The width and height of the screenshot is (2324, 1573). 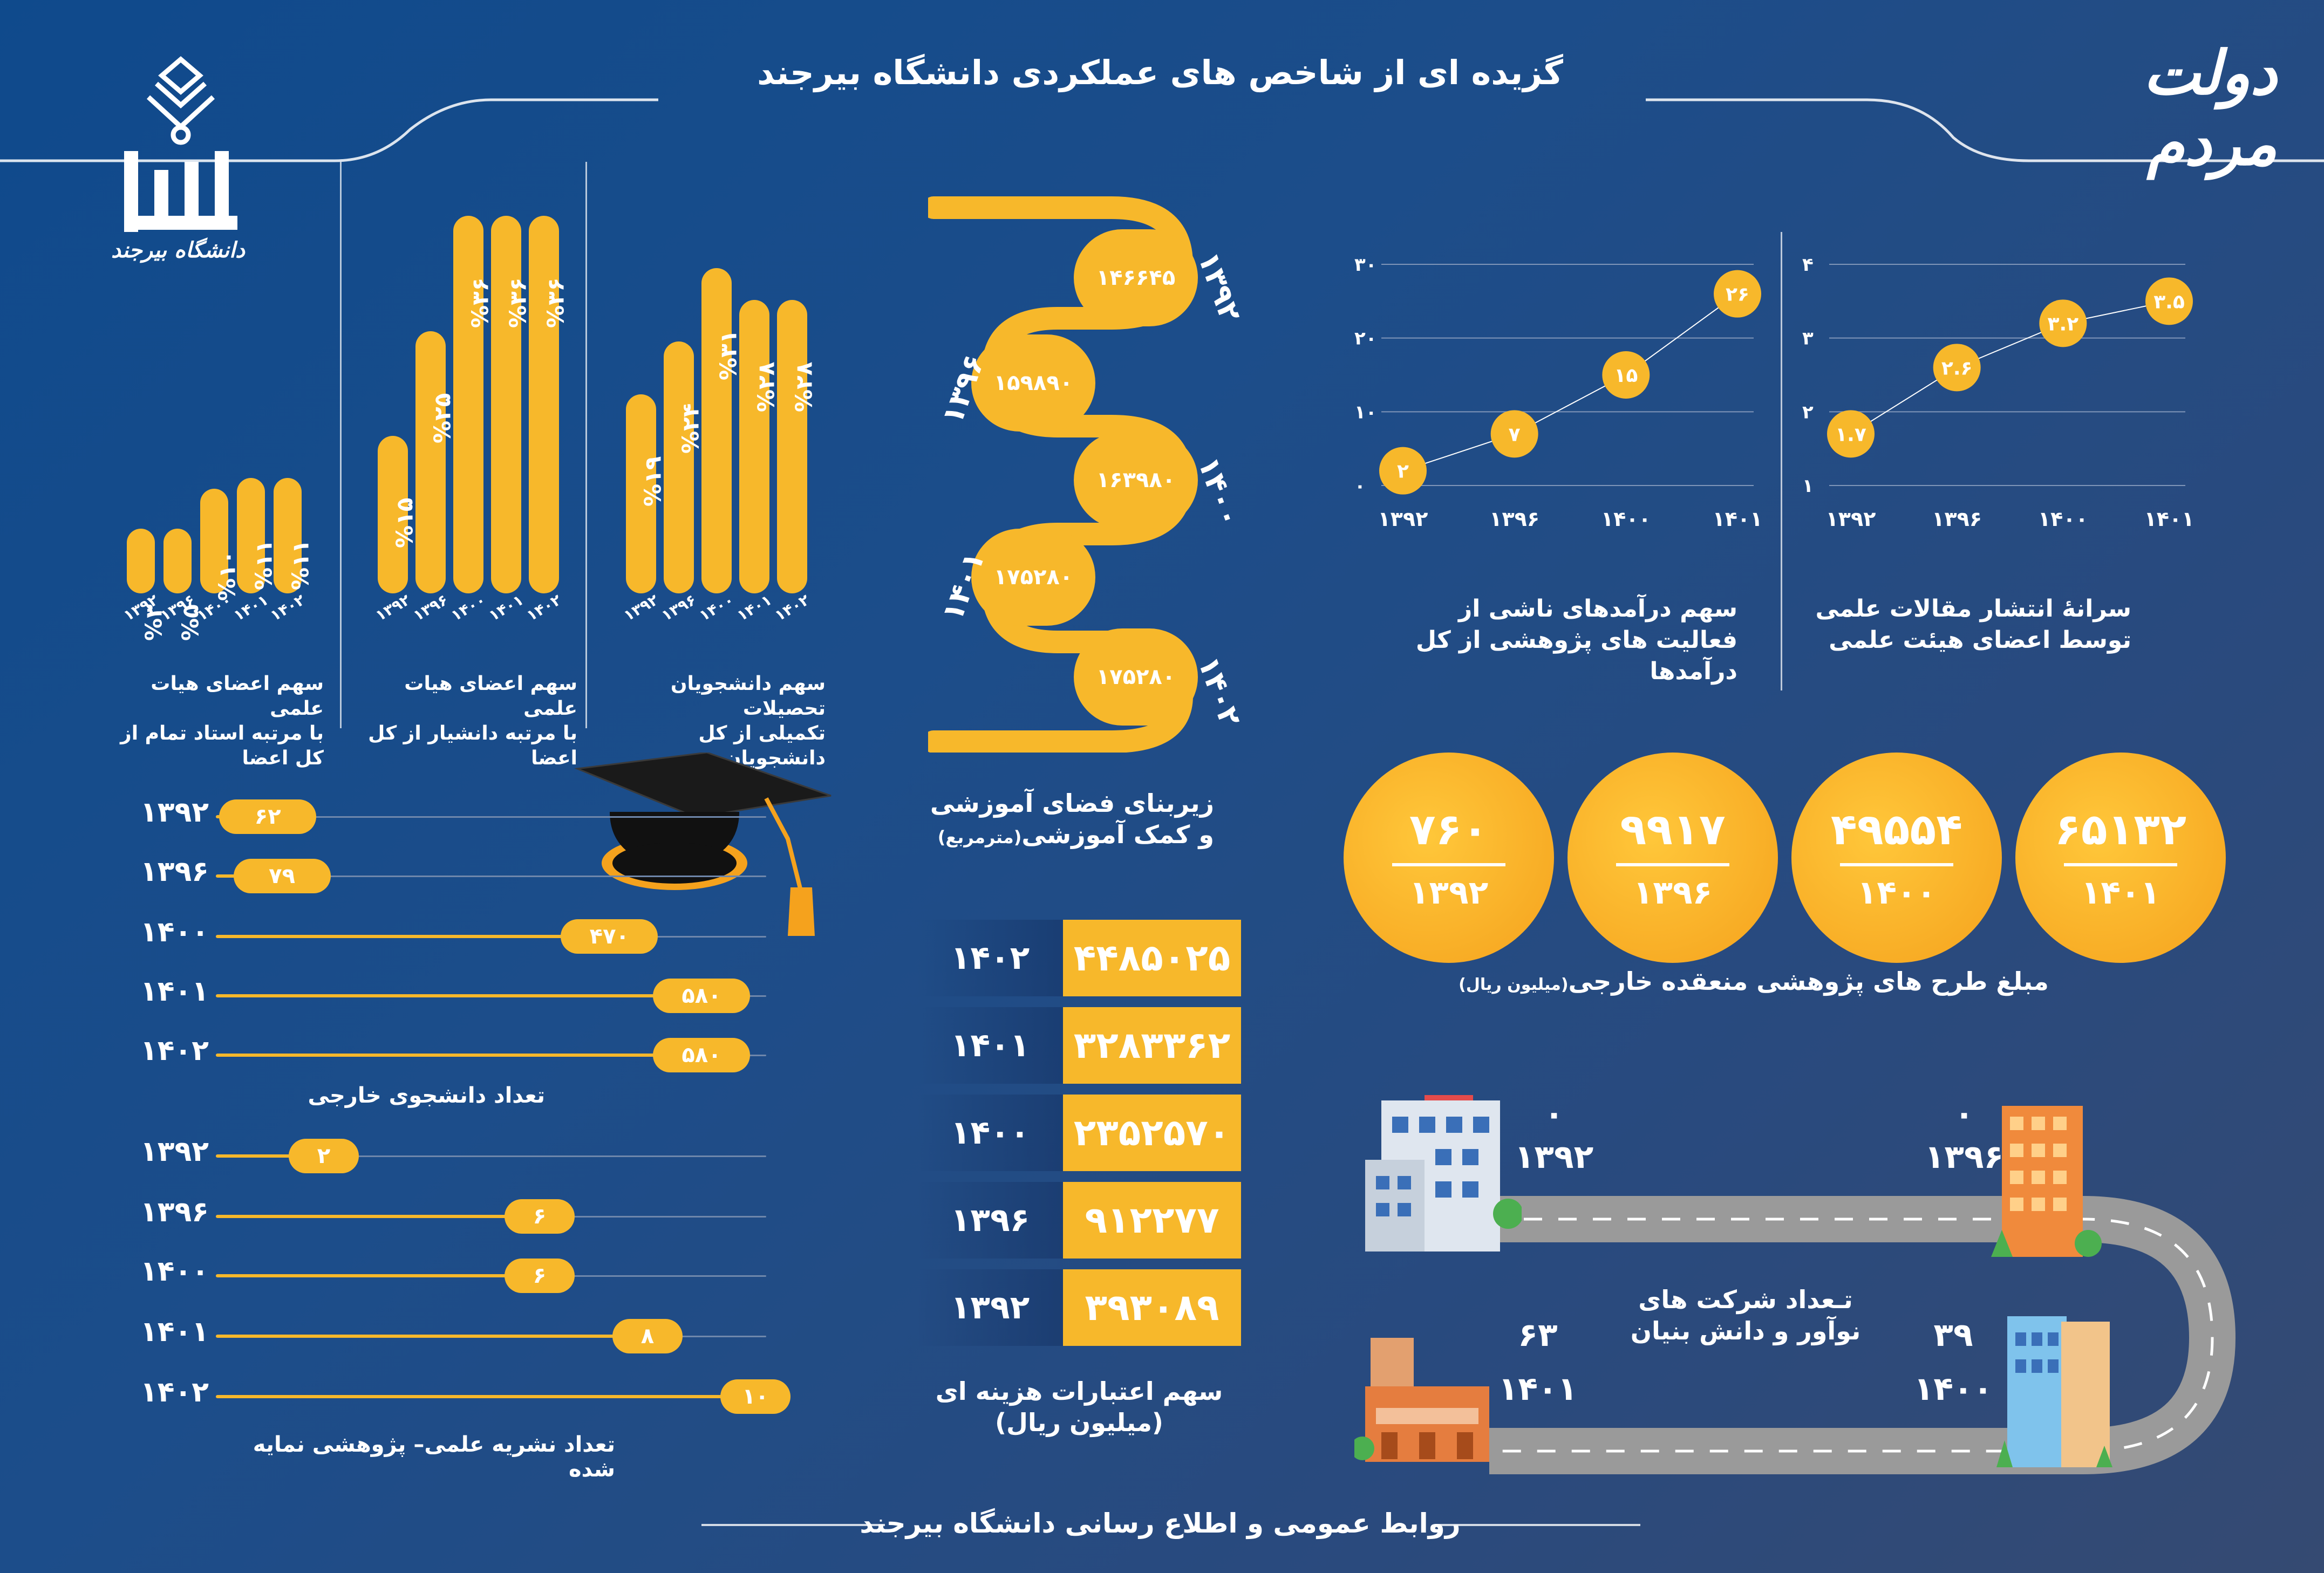 I want to click on row-year: ۱۴۰۱, so click(x=990, y=1045).